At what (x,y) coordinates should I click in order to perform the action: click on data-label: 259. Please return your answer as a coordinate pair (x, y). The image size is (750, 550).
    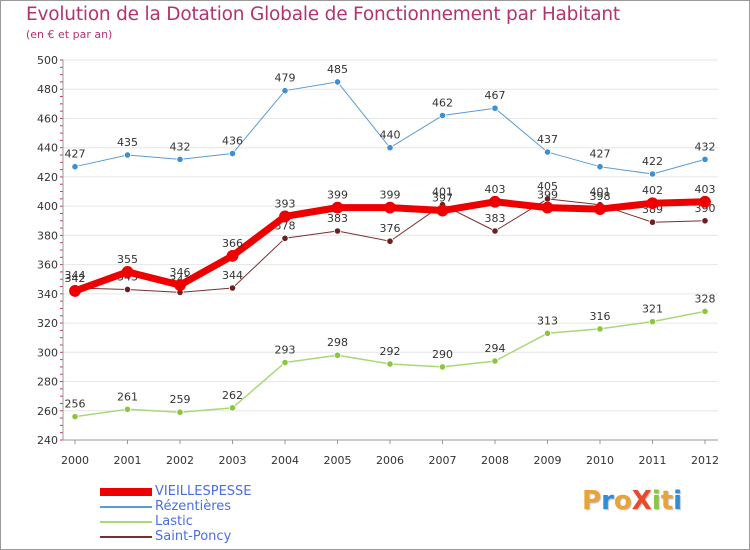
    Looking at the image, I should click on (180, 399).